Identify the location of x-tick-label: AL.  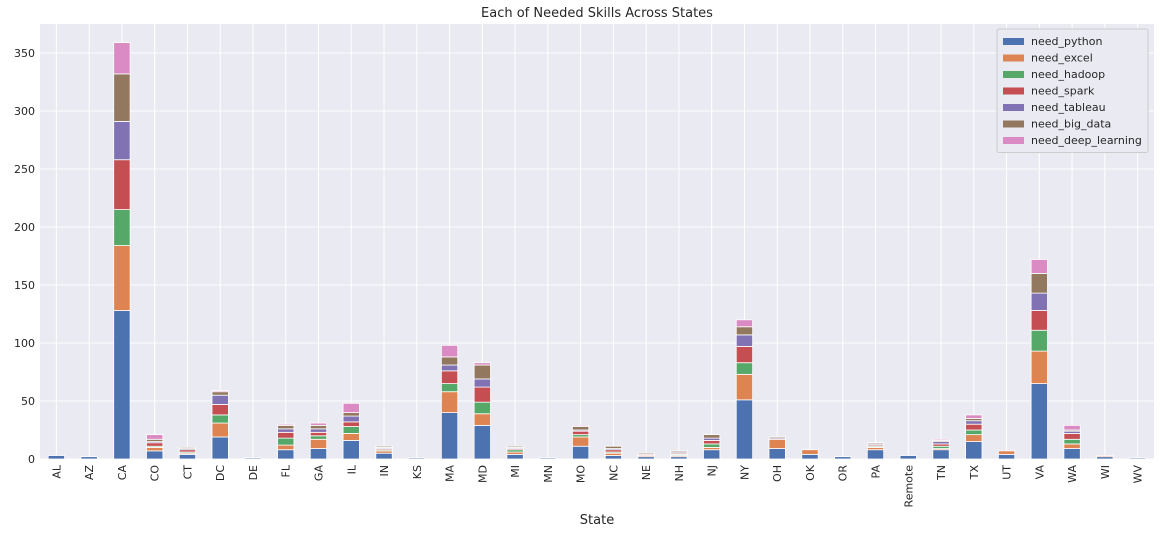
(56, 471).